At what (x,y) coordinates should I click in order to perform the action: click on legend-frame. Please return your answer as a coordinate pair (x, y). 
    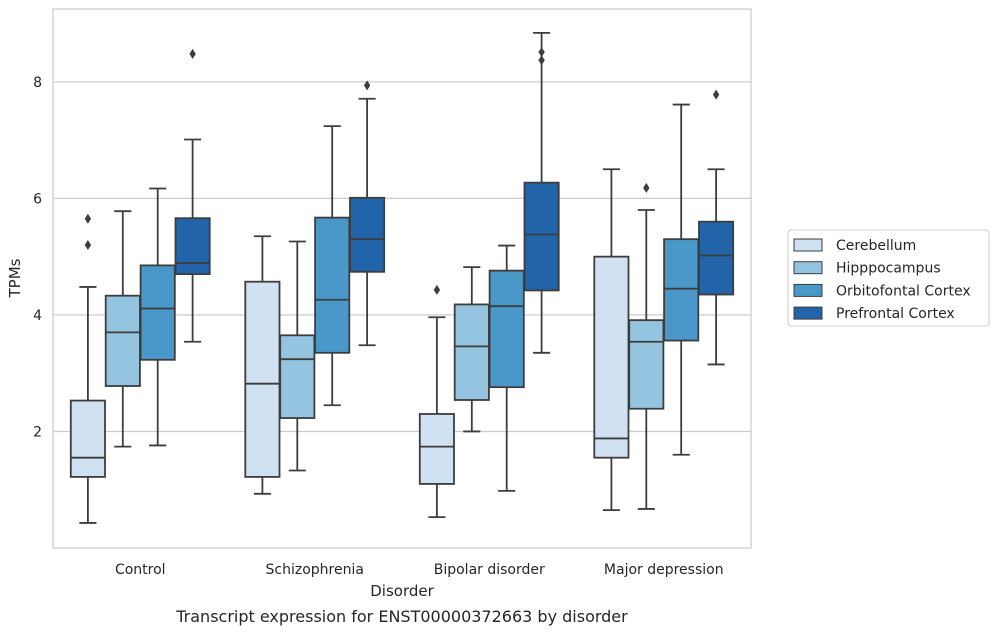
    Looking at the image, I should click on (888, 278).